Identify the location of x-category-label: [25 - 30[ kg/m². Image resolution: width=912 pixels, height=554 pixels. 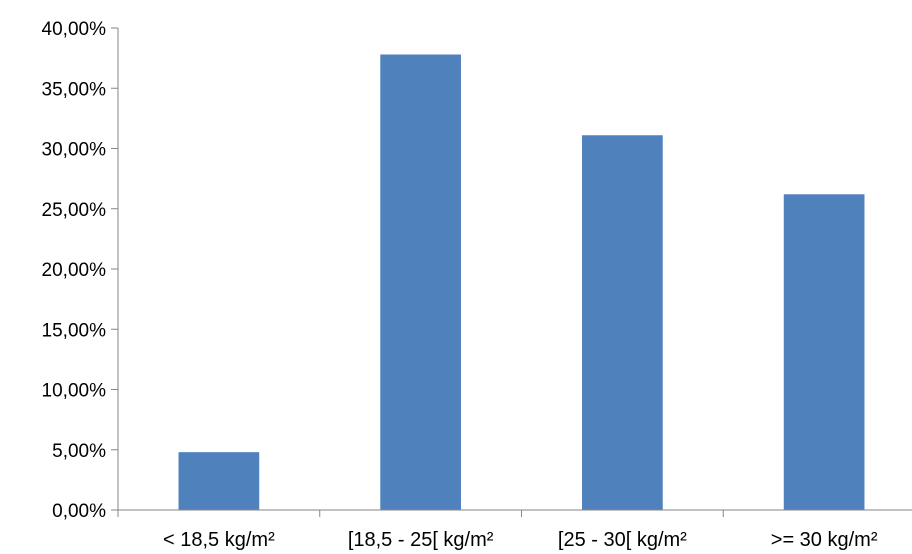
(622, 540).